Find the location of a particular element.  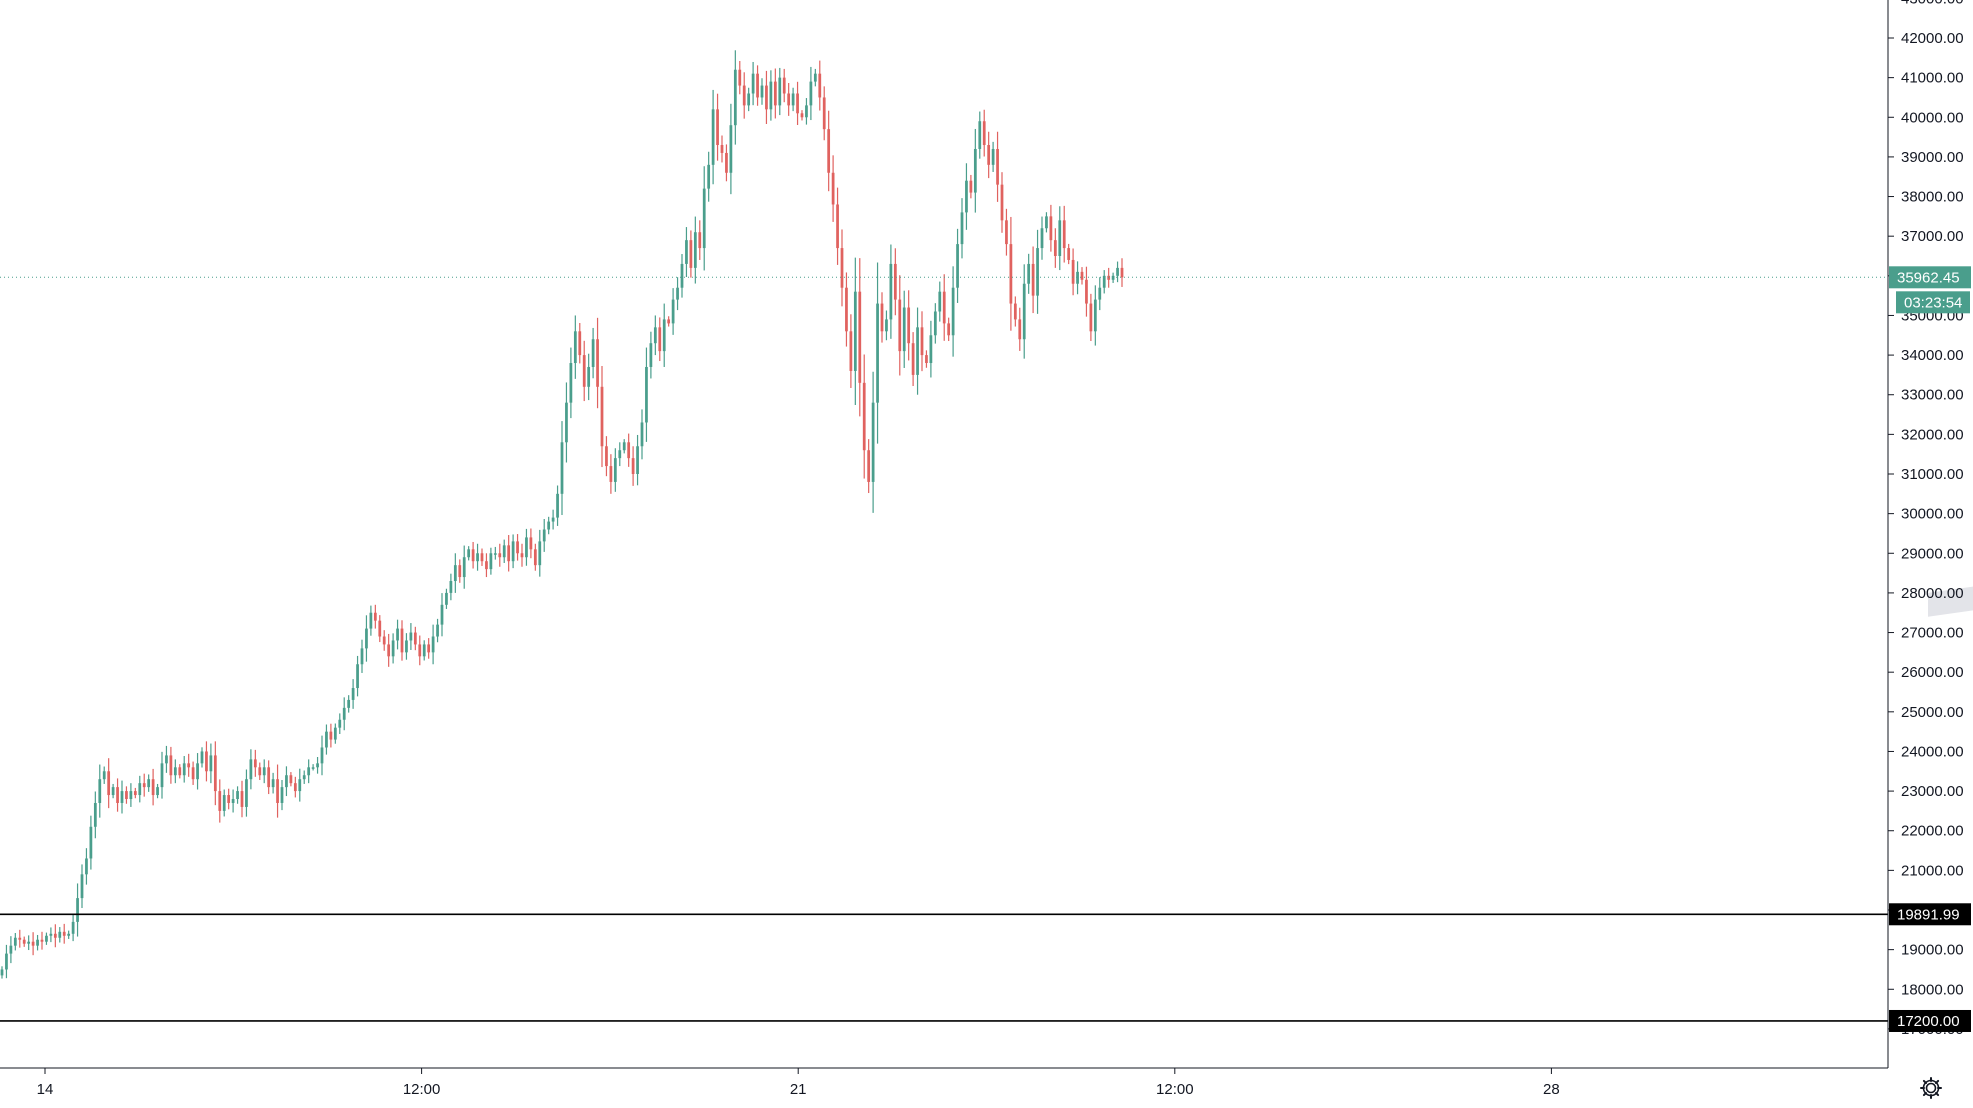

time-tick-label: 28 is located at coordinates (1551, 1089).